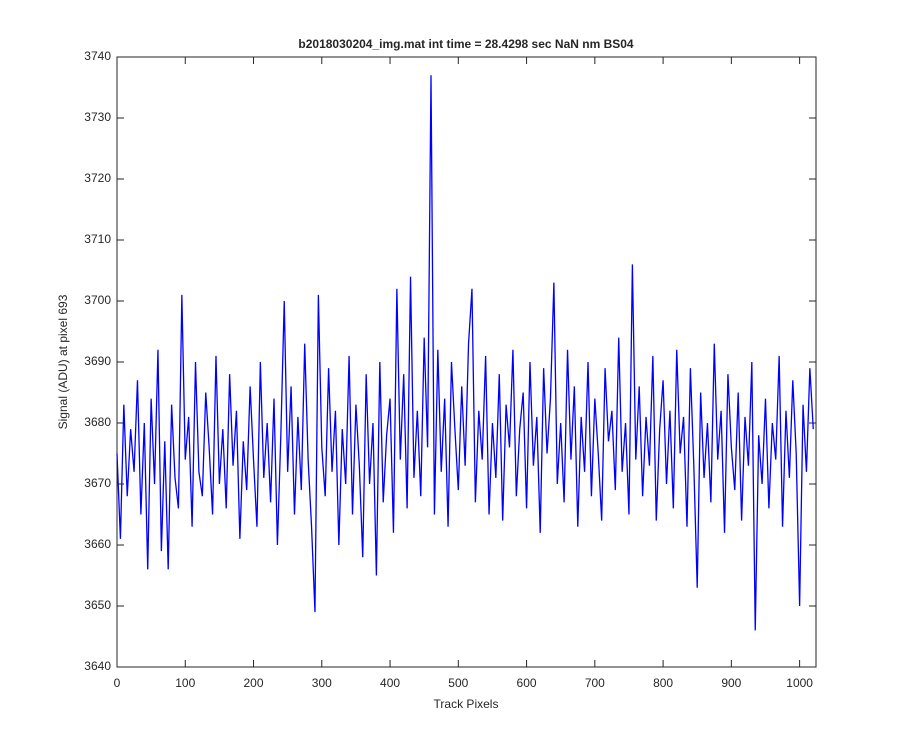  I want to click on x-tick-label: 900, so click(731, 683).